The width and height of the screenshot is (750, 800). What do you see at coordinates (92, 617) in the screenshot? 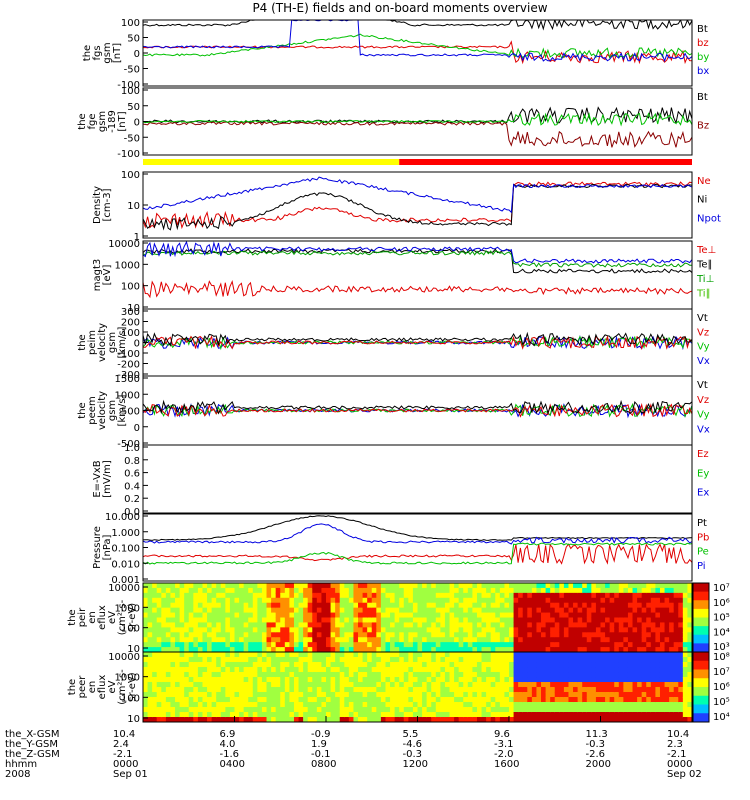
I see `y-axis-label-line: en` at bounding box center [92, 617].